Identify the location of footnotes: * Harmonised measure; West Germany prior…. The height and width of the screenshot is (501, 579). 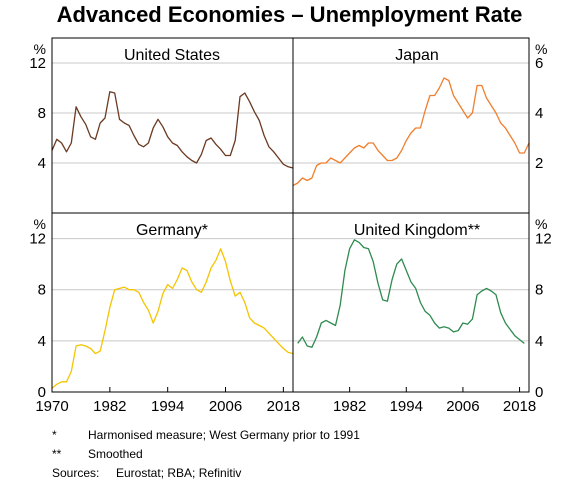
(206, 454).